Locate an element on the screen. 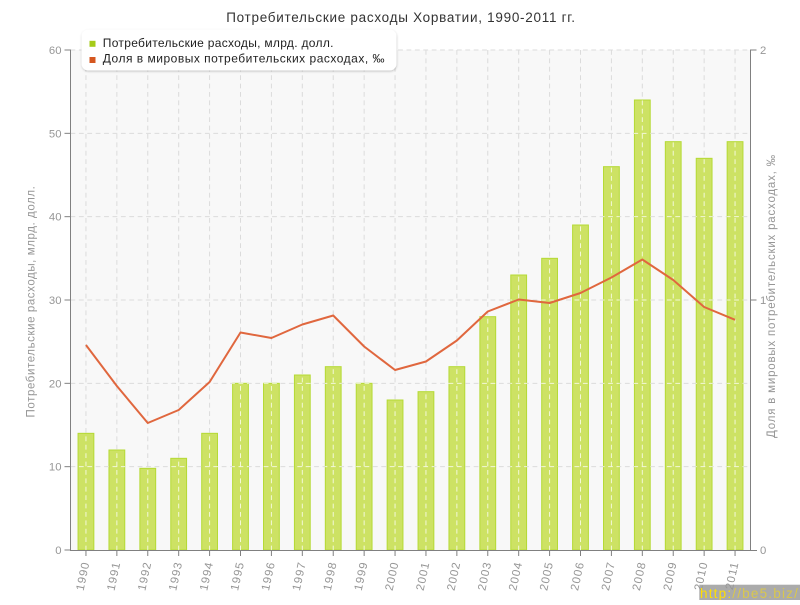 The width and height of the screenshot is (800, 605). svg-text: 1997 is located at coordinates (300, 576).